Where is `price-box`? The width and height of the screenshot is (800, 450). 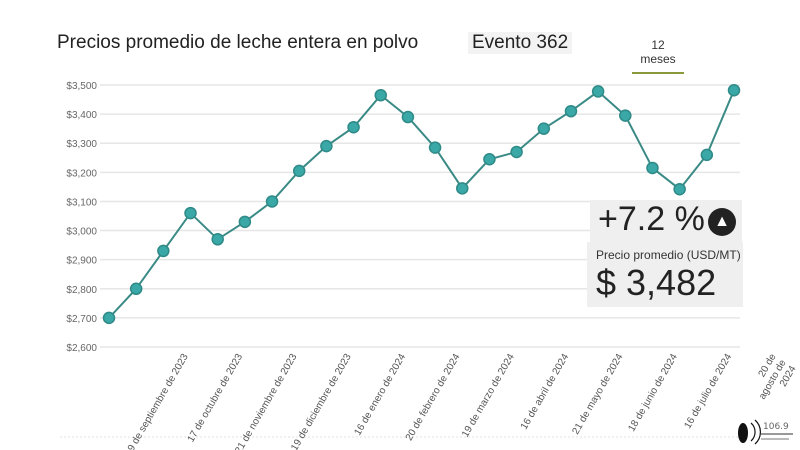
price-box is located at coordinates (665, 274).